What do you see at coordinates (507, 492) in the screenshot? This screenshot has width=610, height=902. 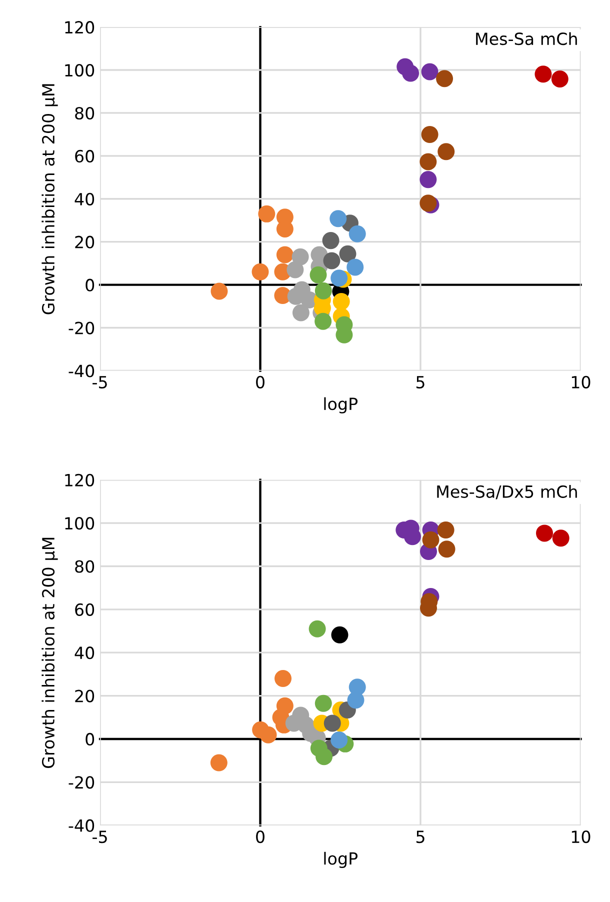 I see `annotation: Mes-Sa/Dx5 mCh` at bounding box center [507, 492].